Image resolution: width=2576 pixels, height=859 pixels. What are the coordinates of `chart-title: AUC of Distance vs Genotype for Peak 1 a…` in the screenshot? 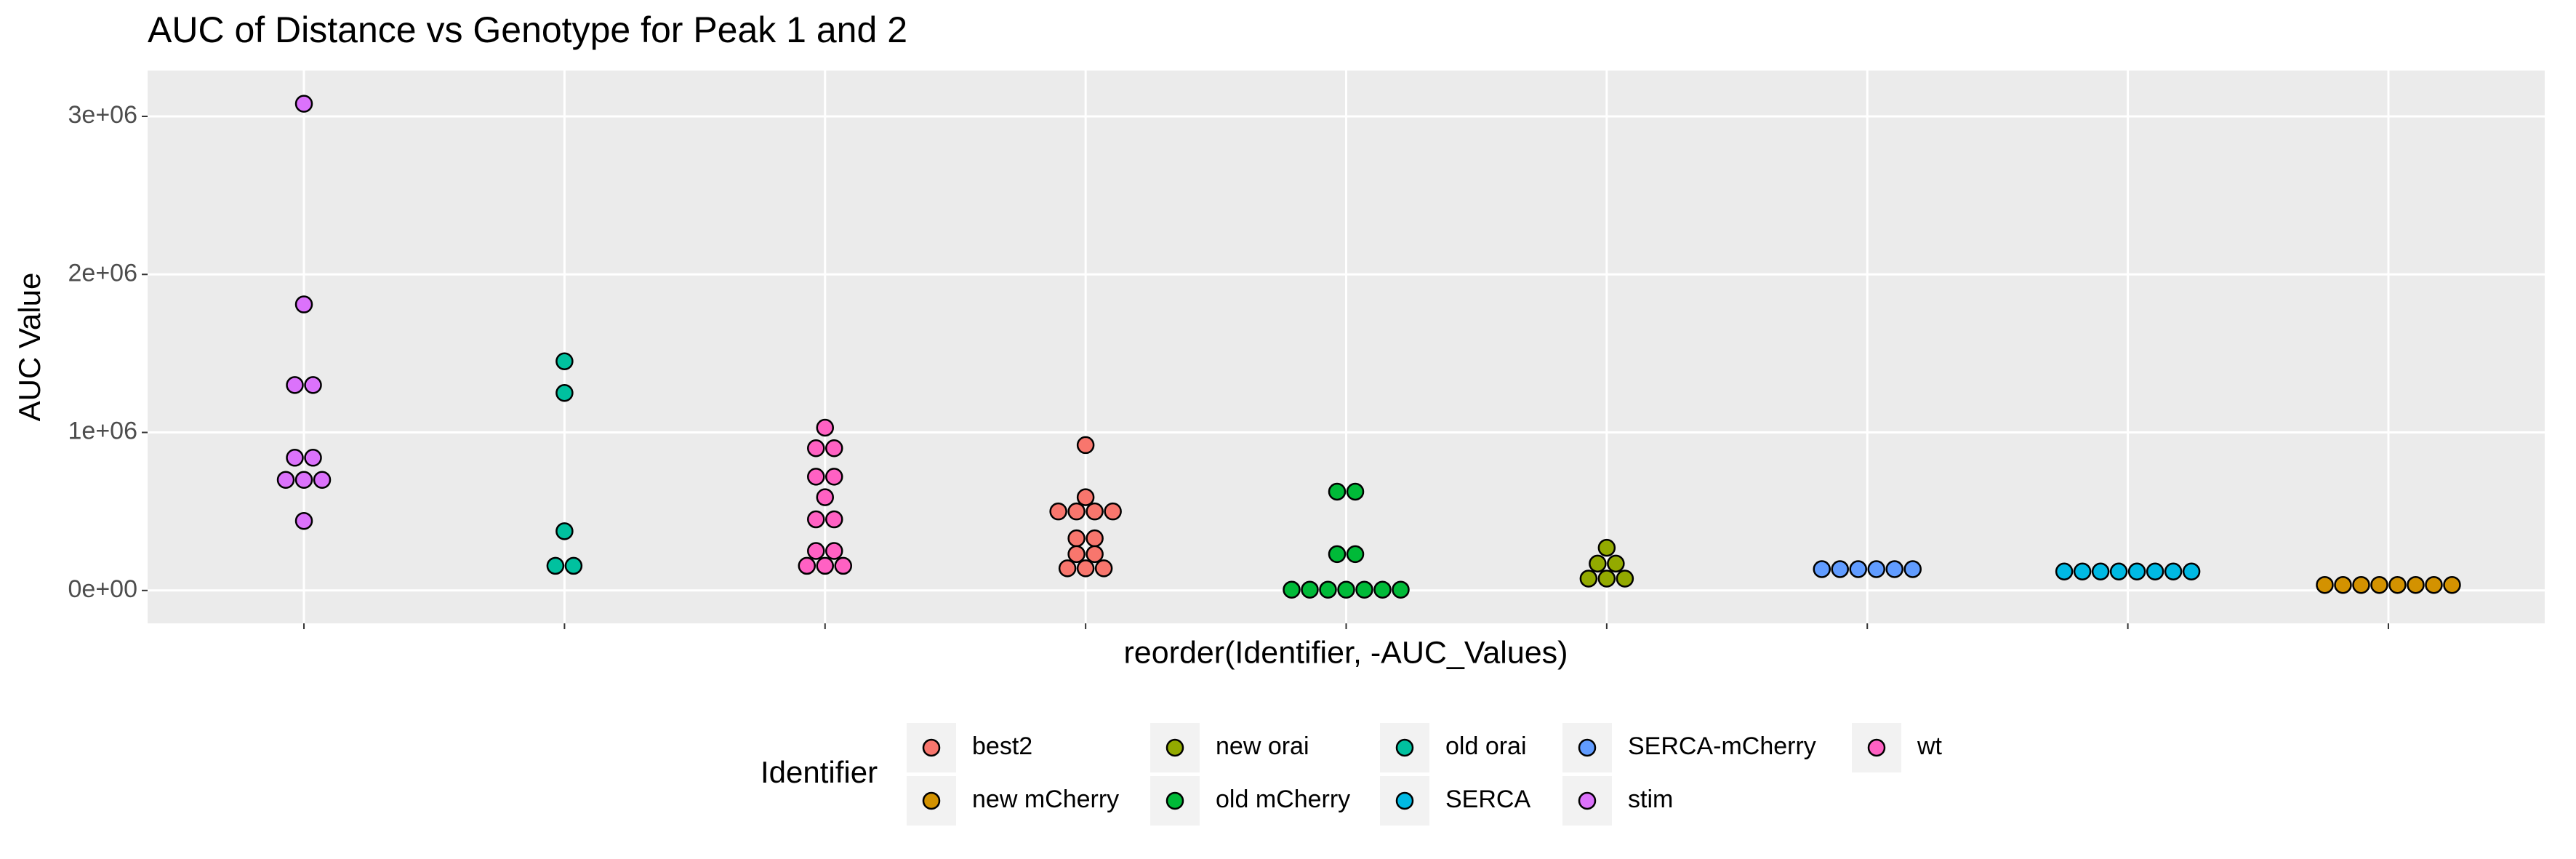 It's located at (527, 29).